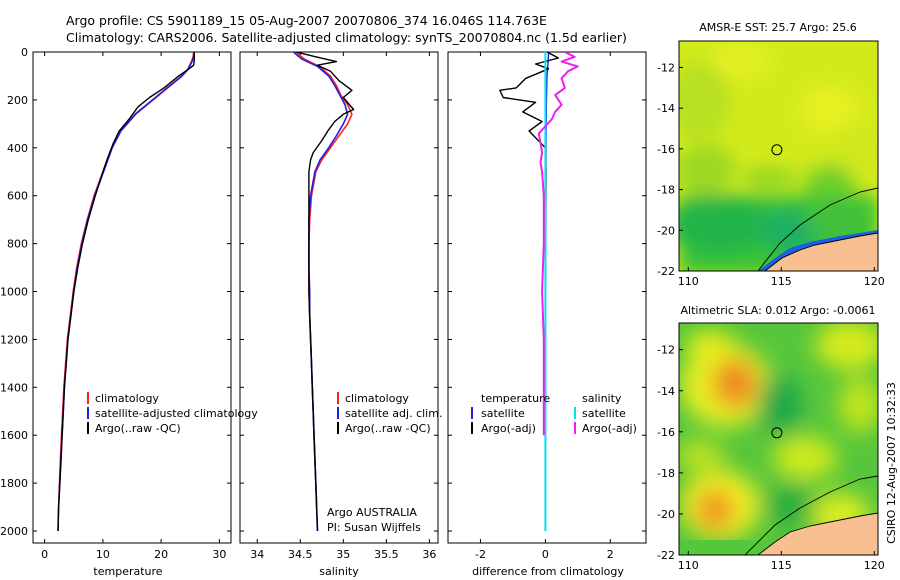  I want to click on legend-label-temp-argo: Argo(-adj), so click(508, 428).